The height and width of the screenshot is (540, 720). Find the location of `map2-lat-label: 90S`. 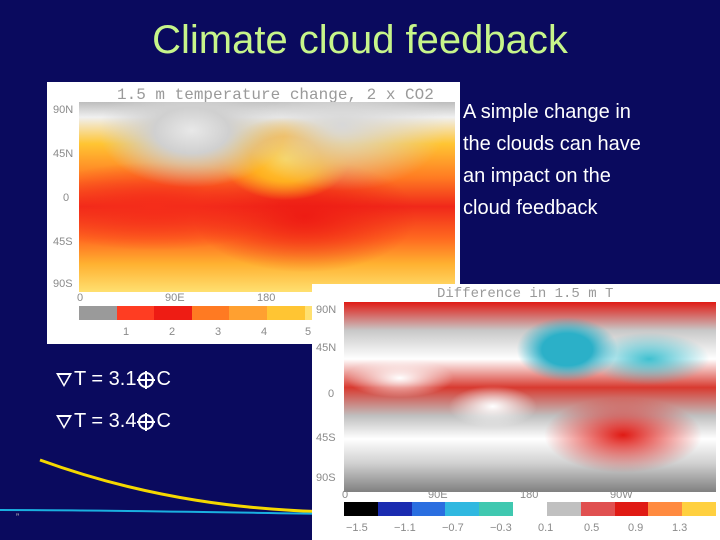

map2-lat-label: 90S is located at coordinates (326, 478).